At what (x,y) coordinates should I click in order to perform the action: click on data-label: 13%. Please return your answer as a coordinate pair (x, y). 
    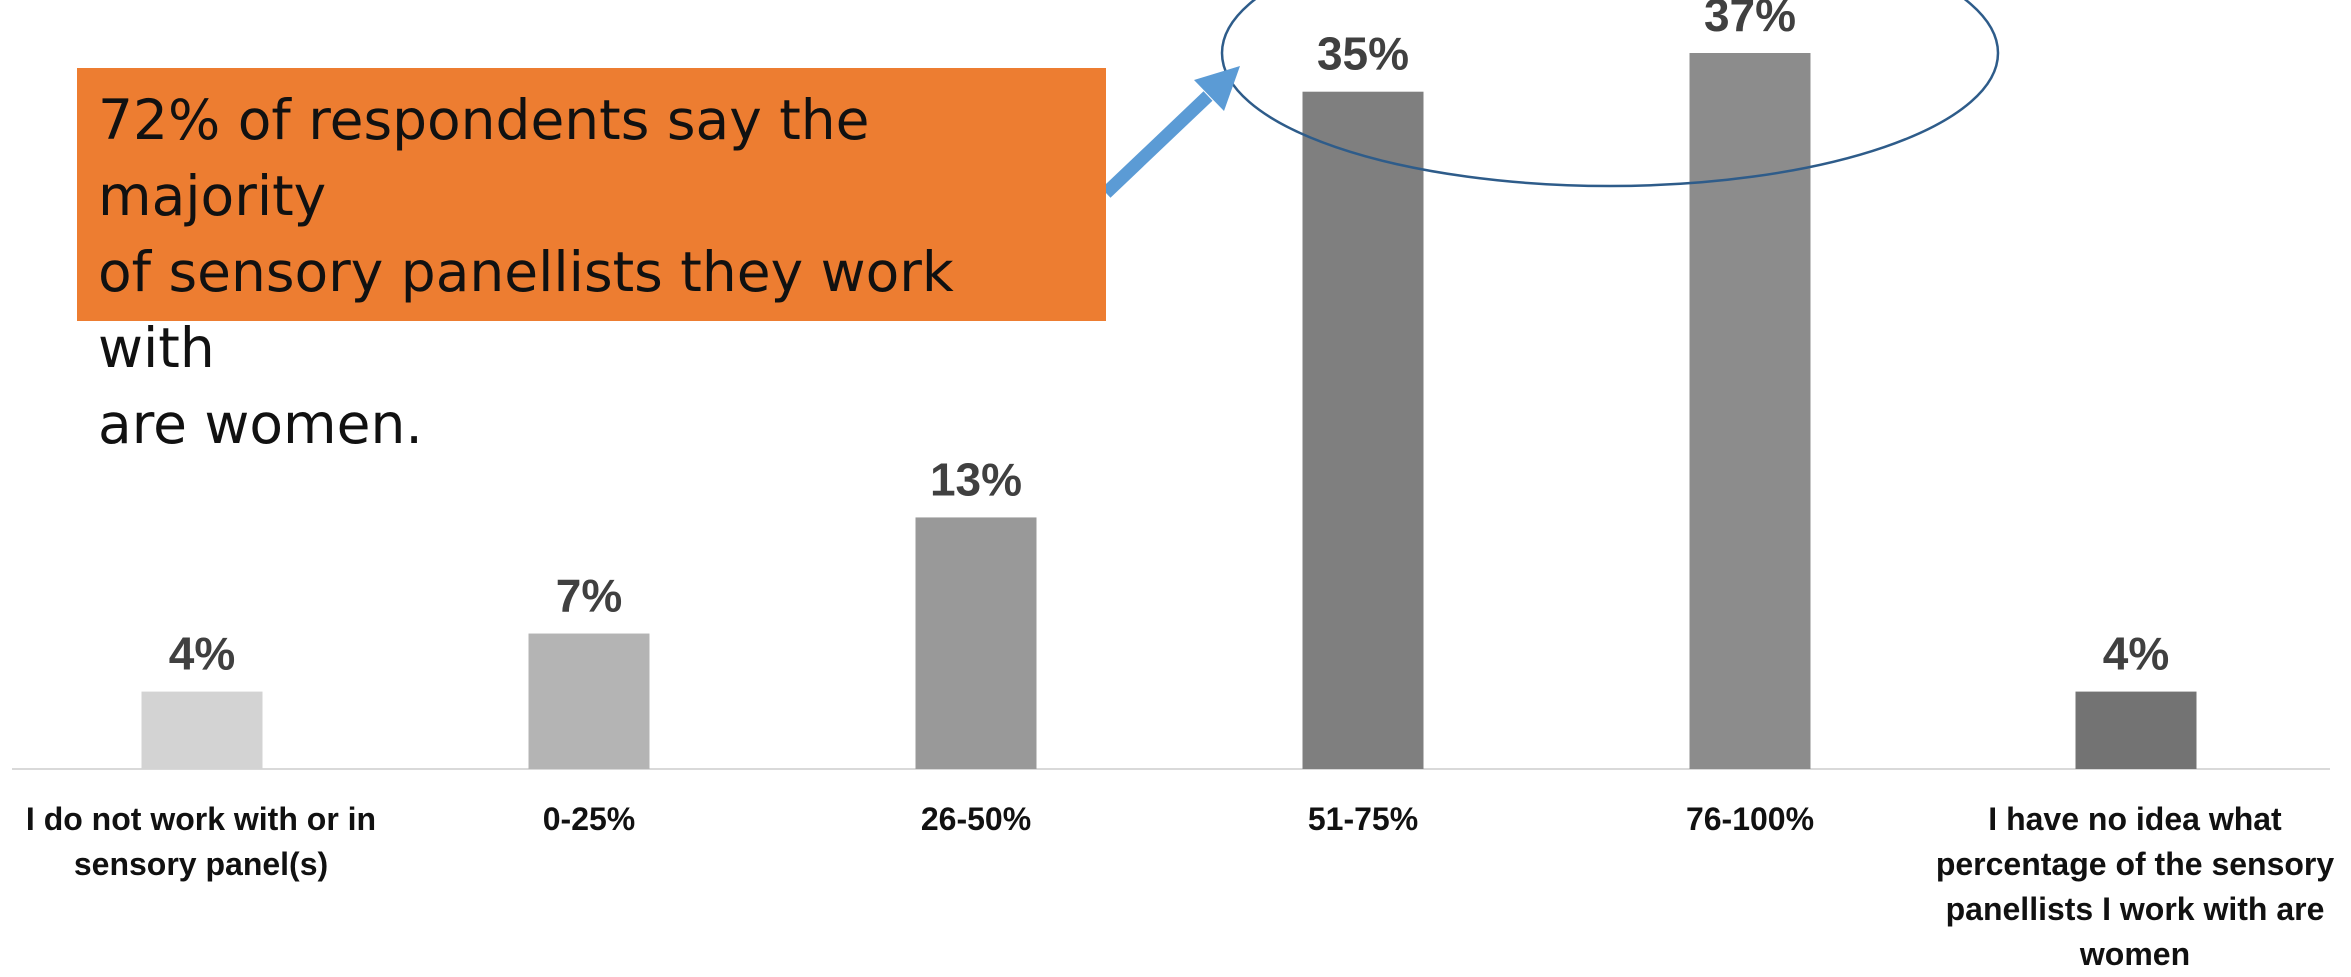
    Looking at the image, I should click on (976, 479).